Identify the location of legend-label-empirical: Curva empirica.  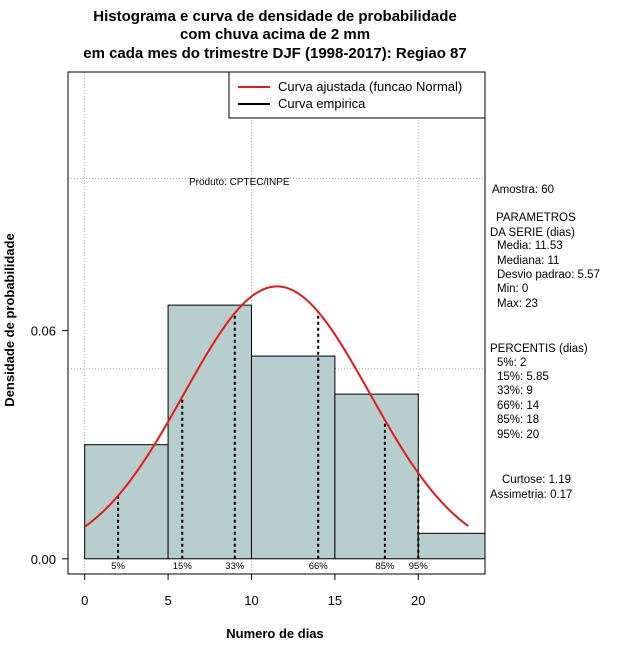
(322, 103).